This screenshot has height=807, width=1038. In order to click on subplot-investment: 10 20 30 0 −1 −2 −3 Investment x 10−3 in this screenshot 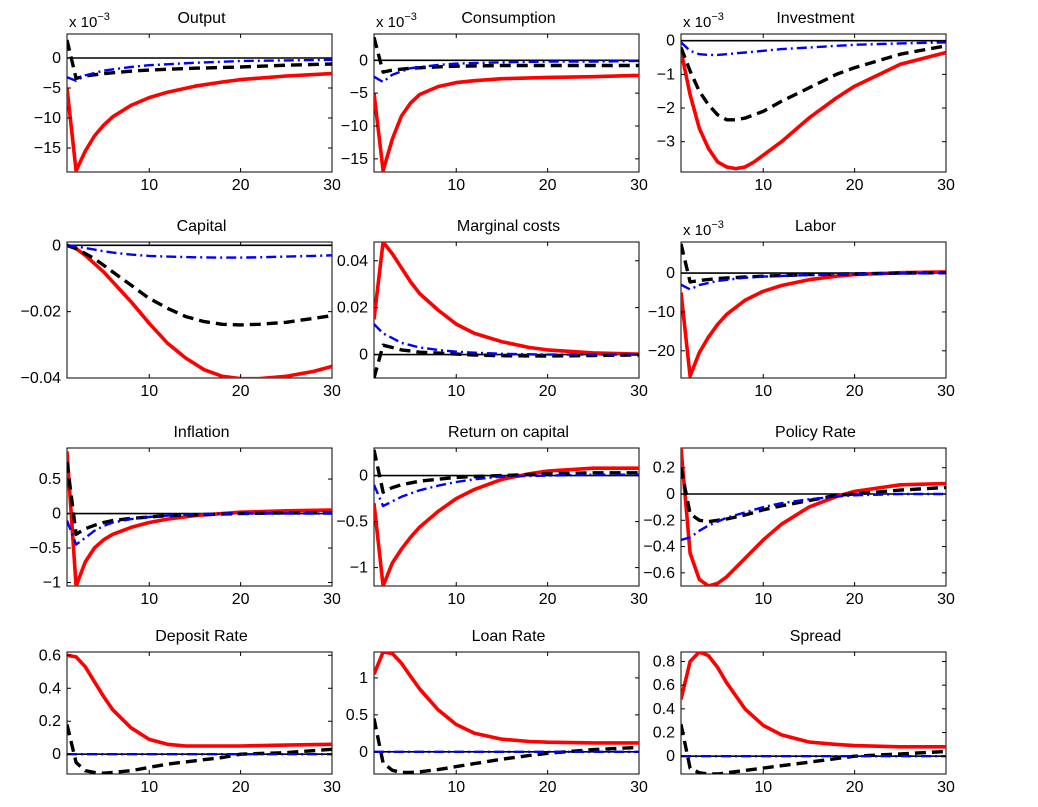, I will do `click(806, 102)`.